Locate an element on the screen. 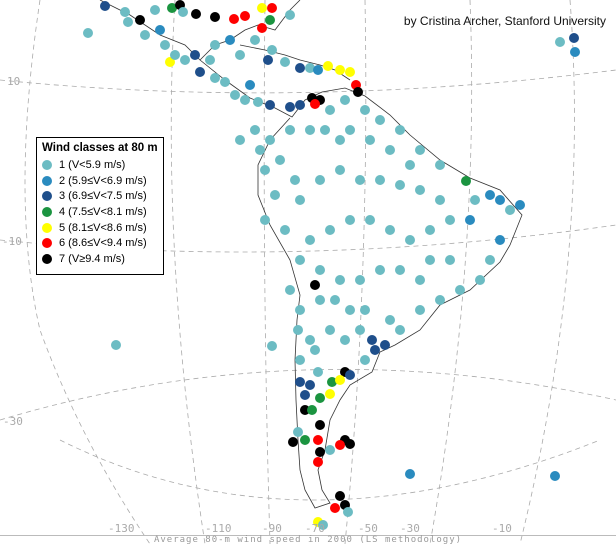  legend-label: 3 (6.9≤V<7.5 m/s) is located at coordinates (103, 196).